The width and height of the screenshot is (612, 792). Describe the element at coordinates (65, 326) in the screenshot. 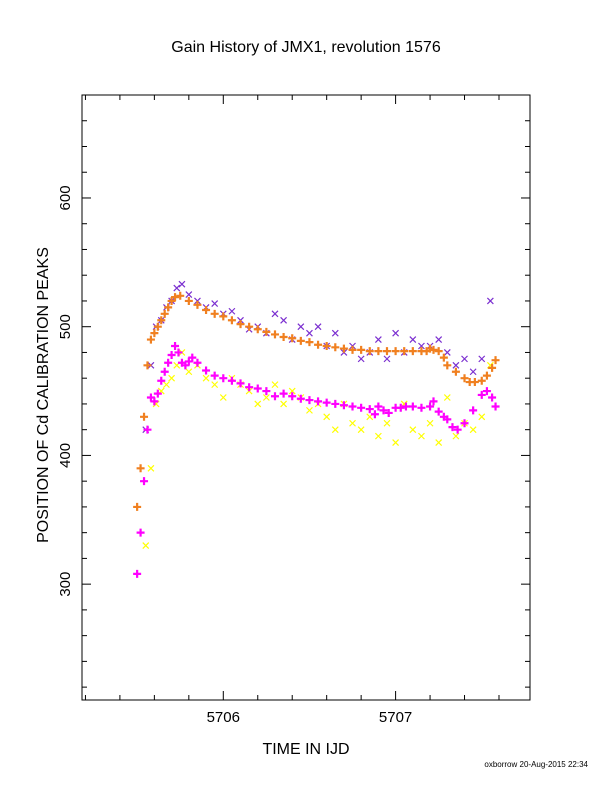

I see `y-tick-label: 500` at that location.